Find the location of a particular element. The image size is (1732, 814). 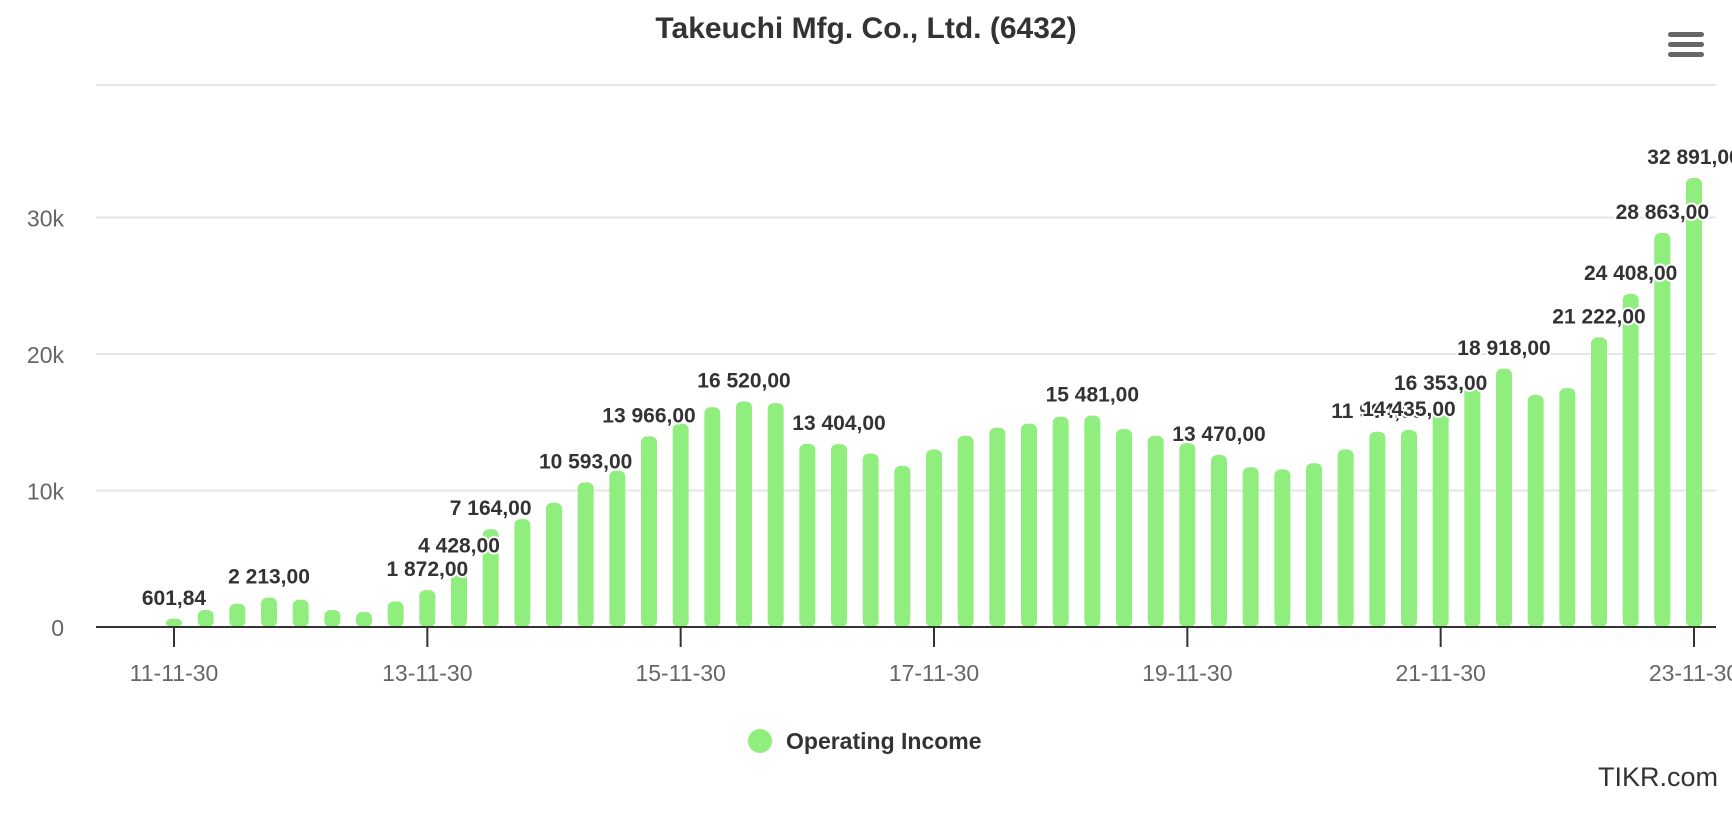

hamburger-menu-icon is located at coordinates (1686, 47).